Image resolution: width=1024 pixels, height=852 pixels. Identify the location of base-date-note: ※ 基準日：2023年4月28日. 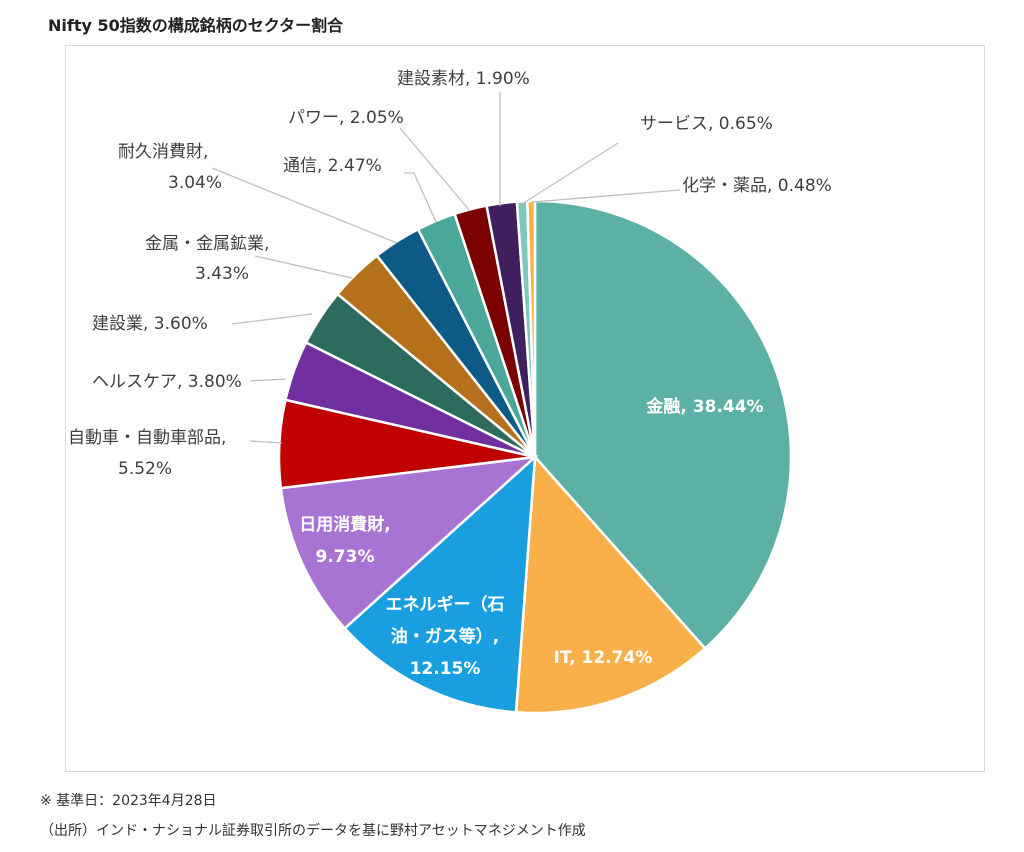
(128, 801).